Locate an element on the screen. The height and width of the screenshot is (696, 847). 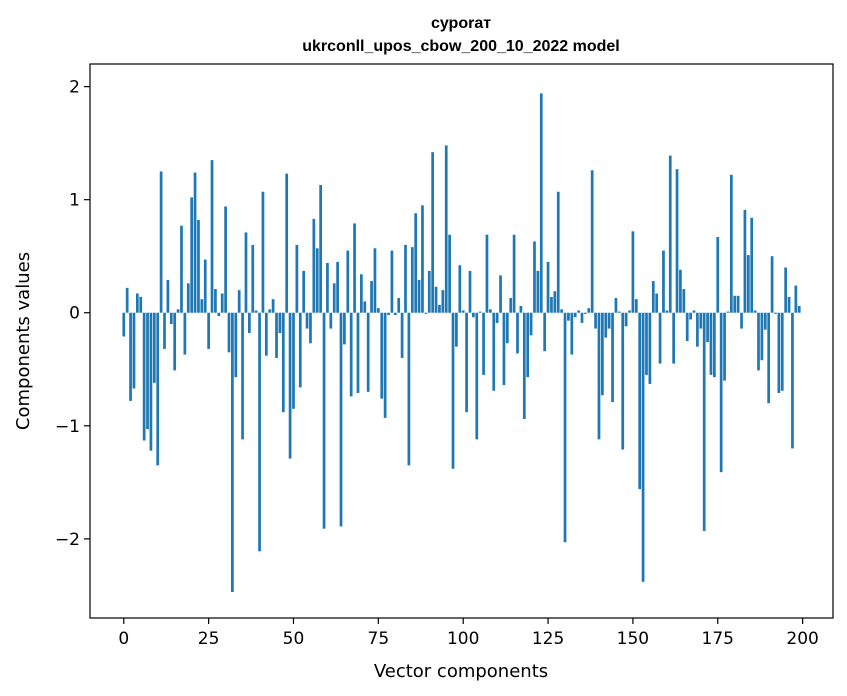
x-tick-label: 0 is located at coordinates (123, 639).